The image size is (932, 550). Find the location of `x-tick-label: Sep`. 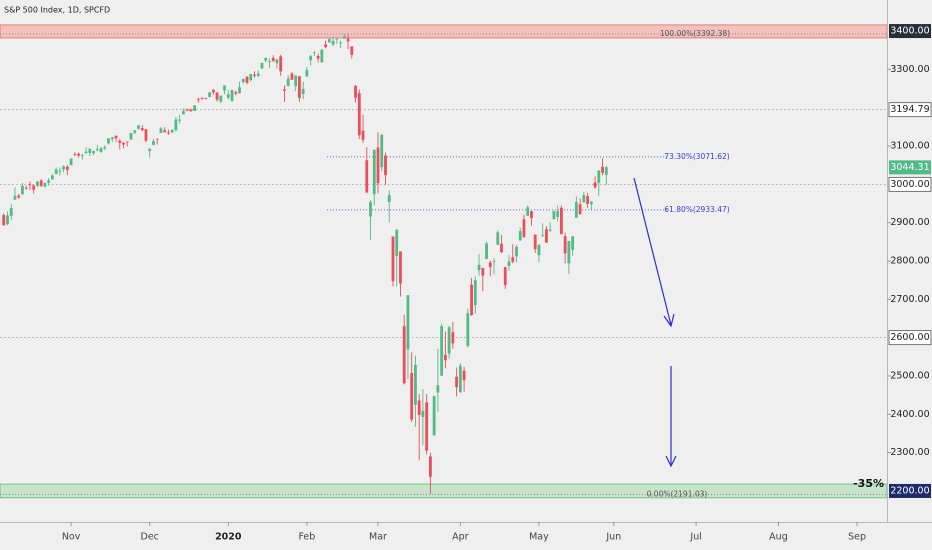

x-tick-label: Sep is located at coordinates (857, 537).